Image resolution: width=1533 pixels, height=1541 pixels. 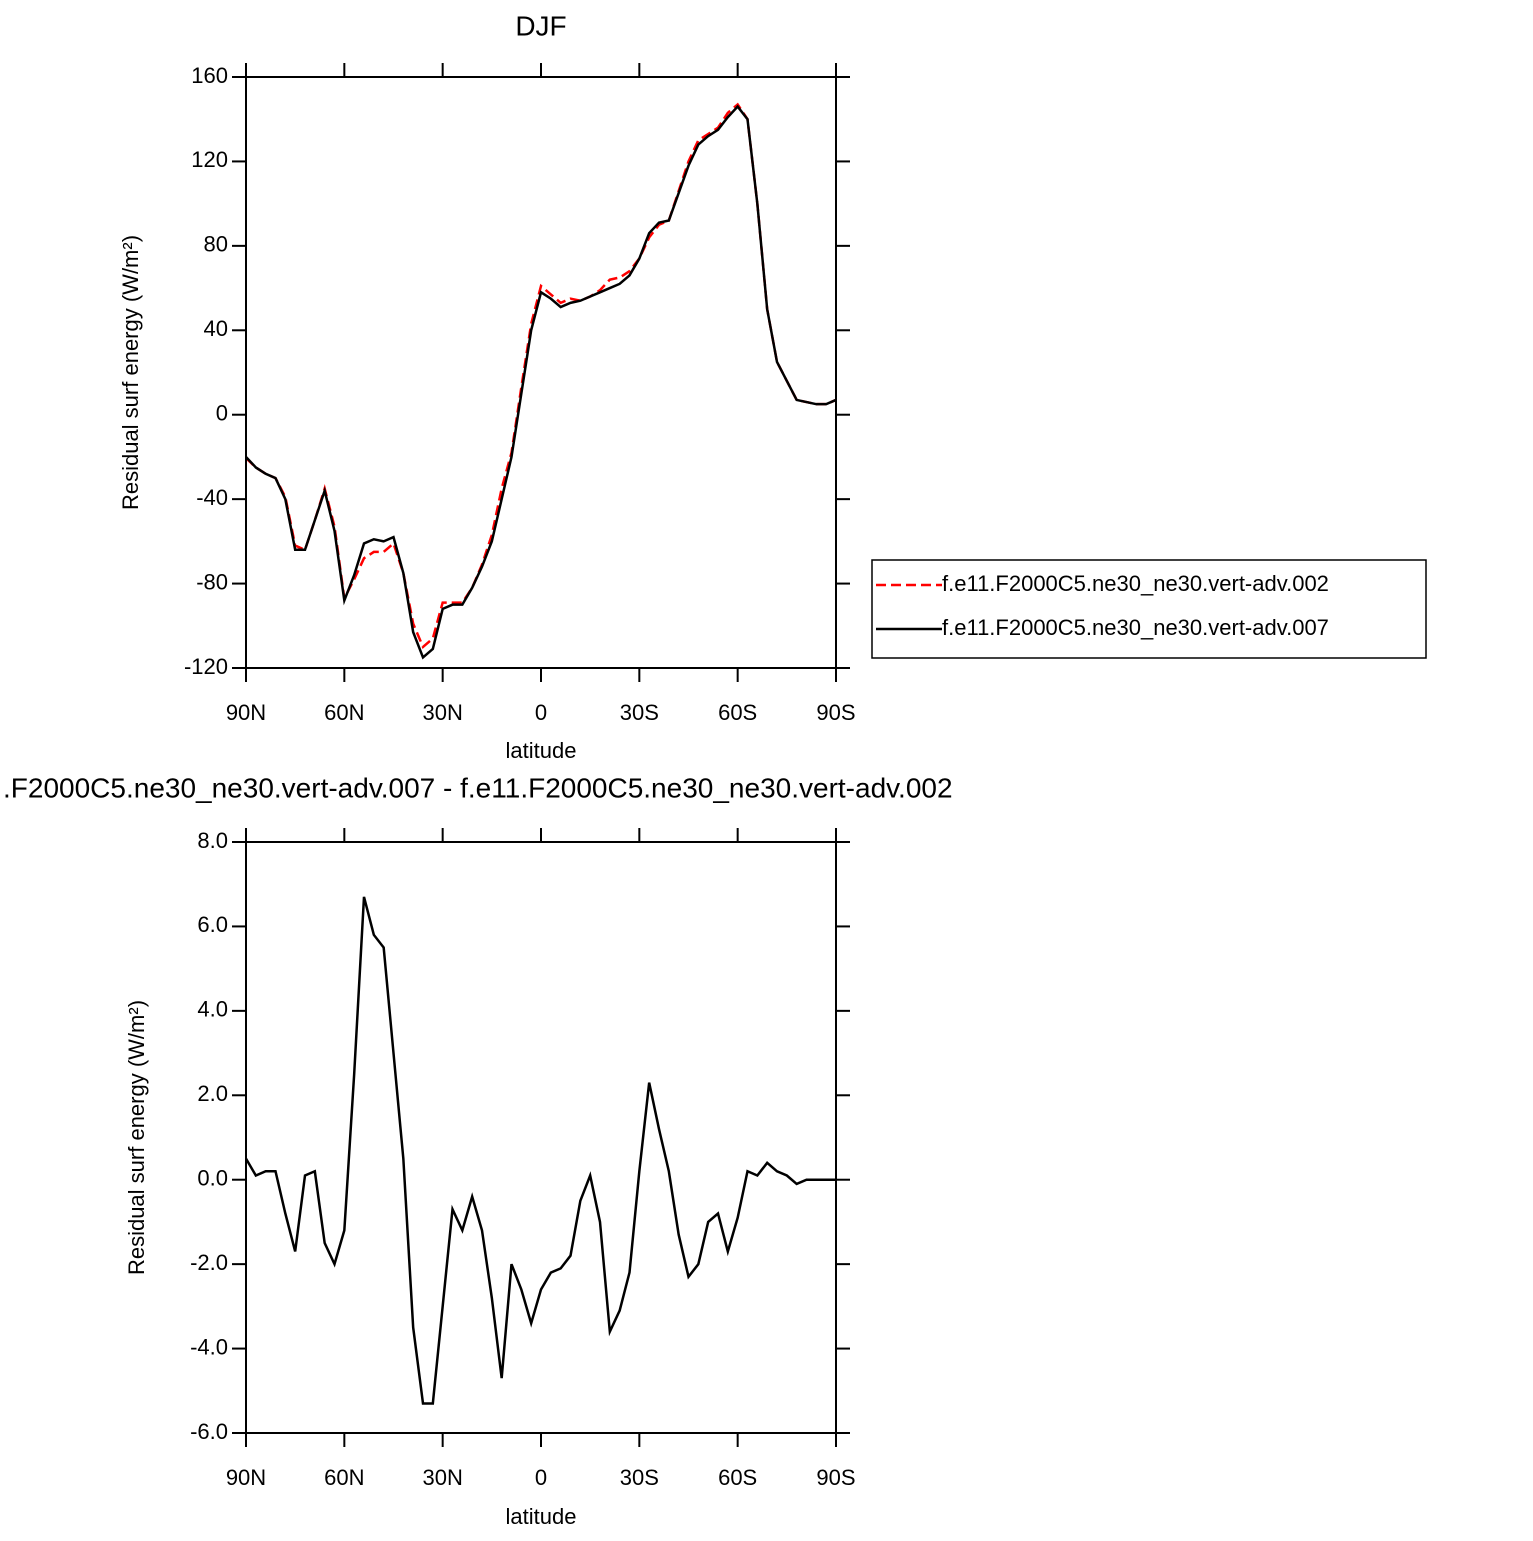 I want to click on y-tick-label: 160, so click(x=209, y=75).